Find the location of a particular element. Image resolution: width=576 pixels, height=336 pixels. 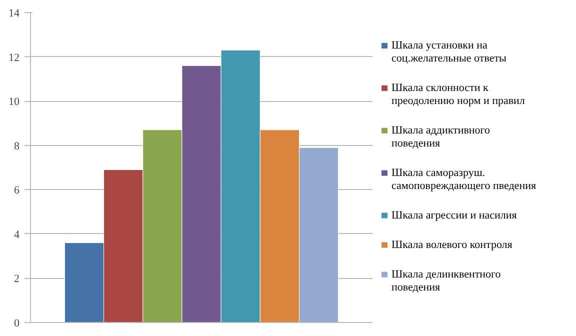

y-tick-label: 14 is located at coordinates (14, 14).